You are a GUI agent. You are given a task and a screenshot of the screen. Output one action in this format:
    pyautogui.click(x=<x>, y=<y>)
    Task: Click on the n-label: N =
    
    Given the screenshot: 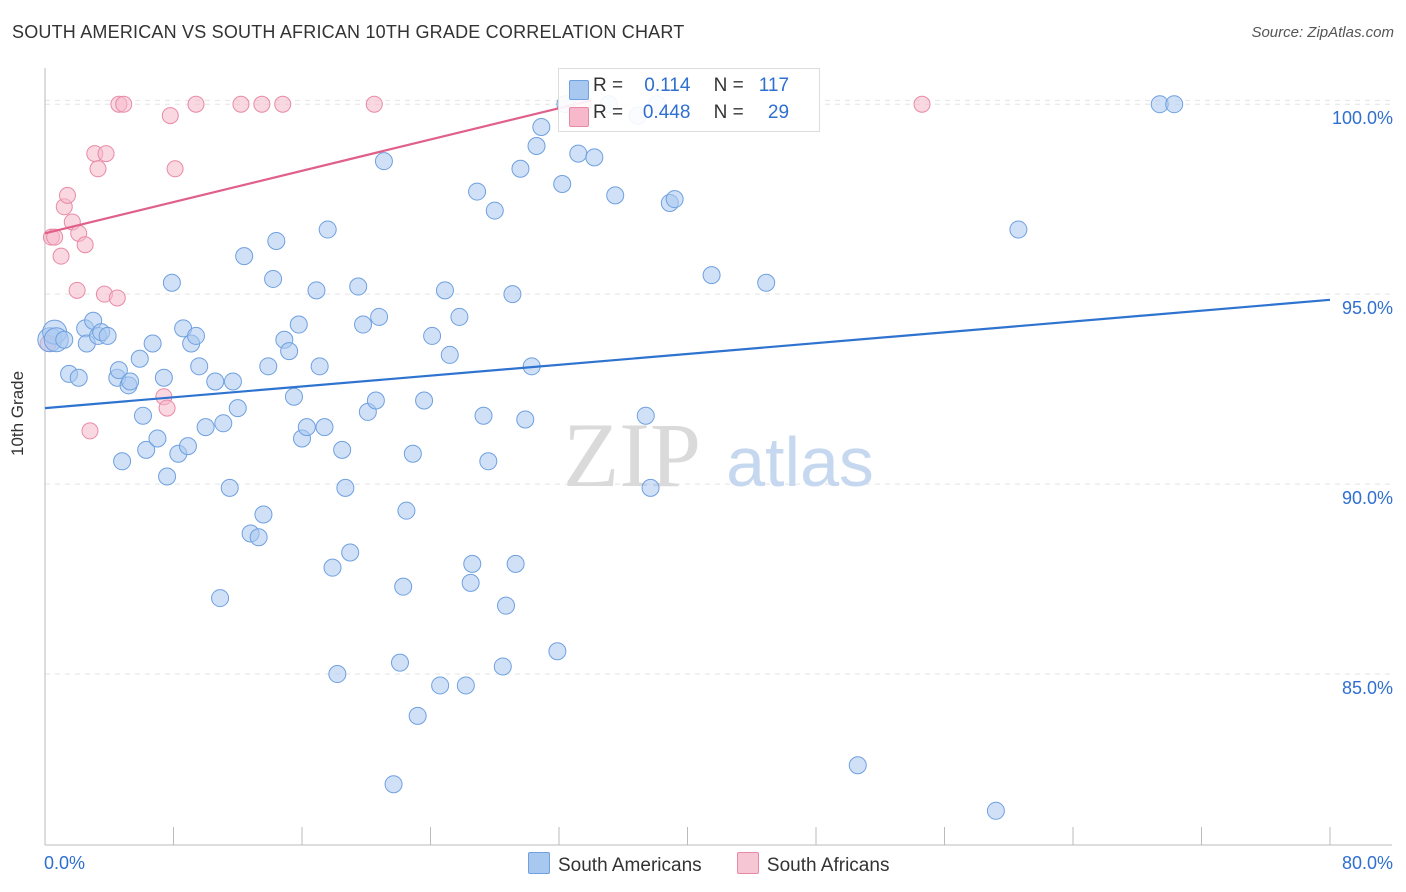 What is the action you would take?
    pyautogui.click(x=728, y=85)
    